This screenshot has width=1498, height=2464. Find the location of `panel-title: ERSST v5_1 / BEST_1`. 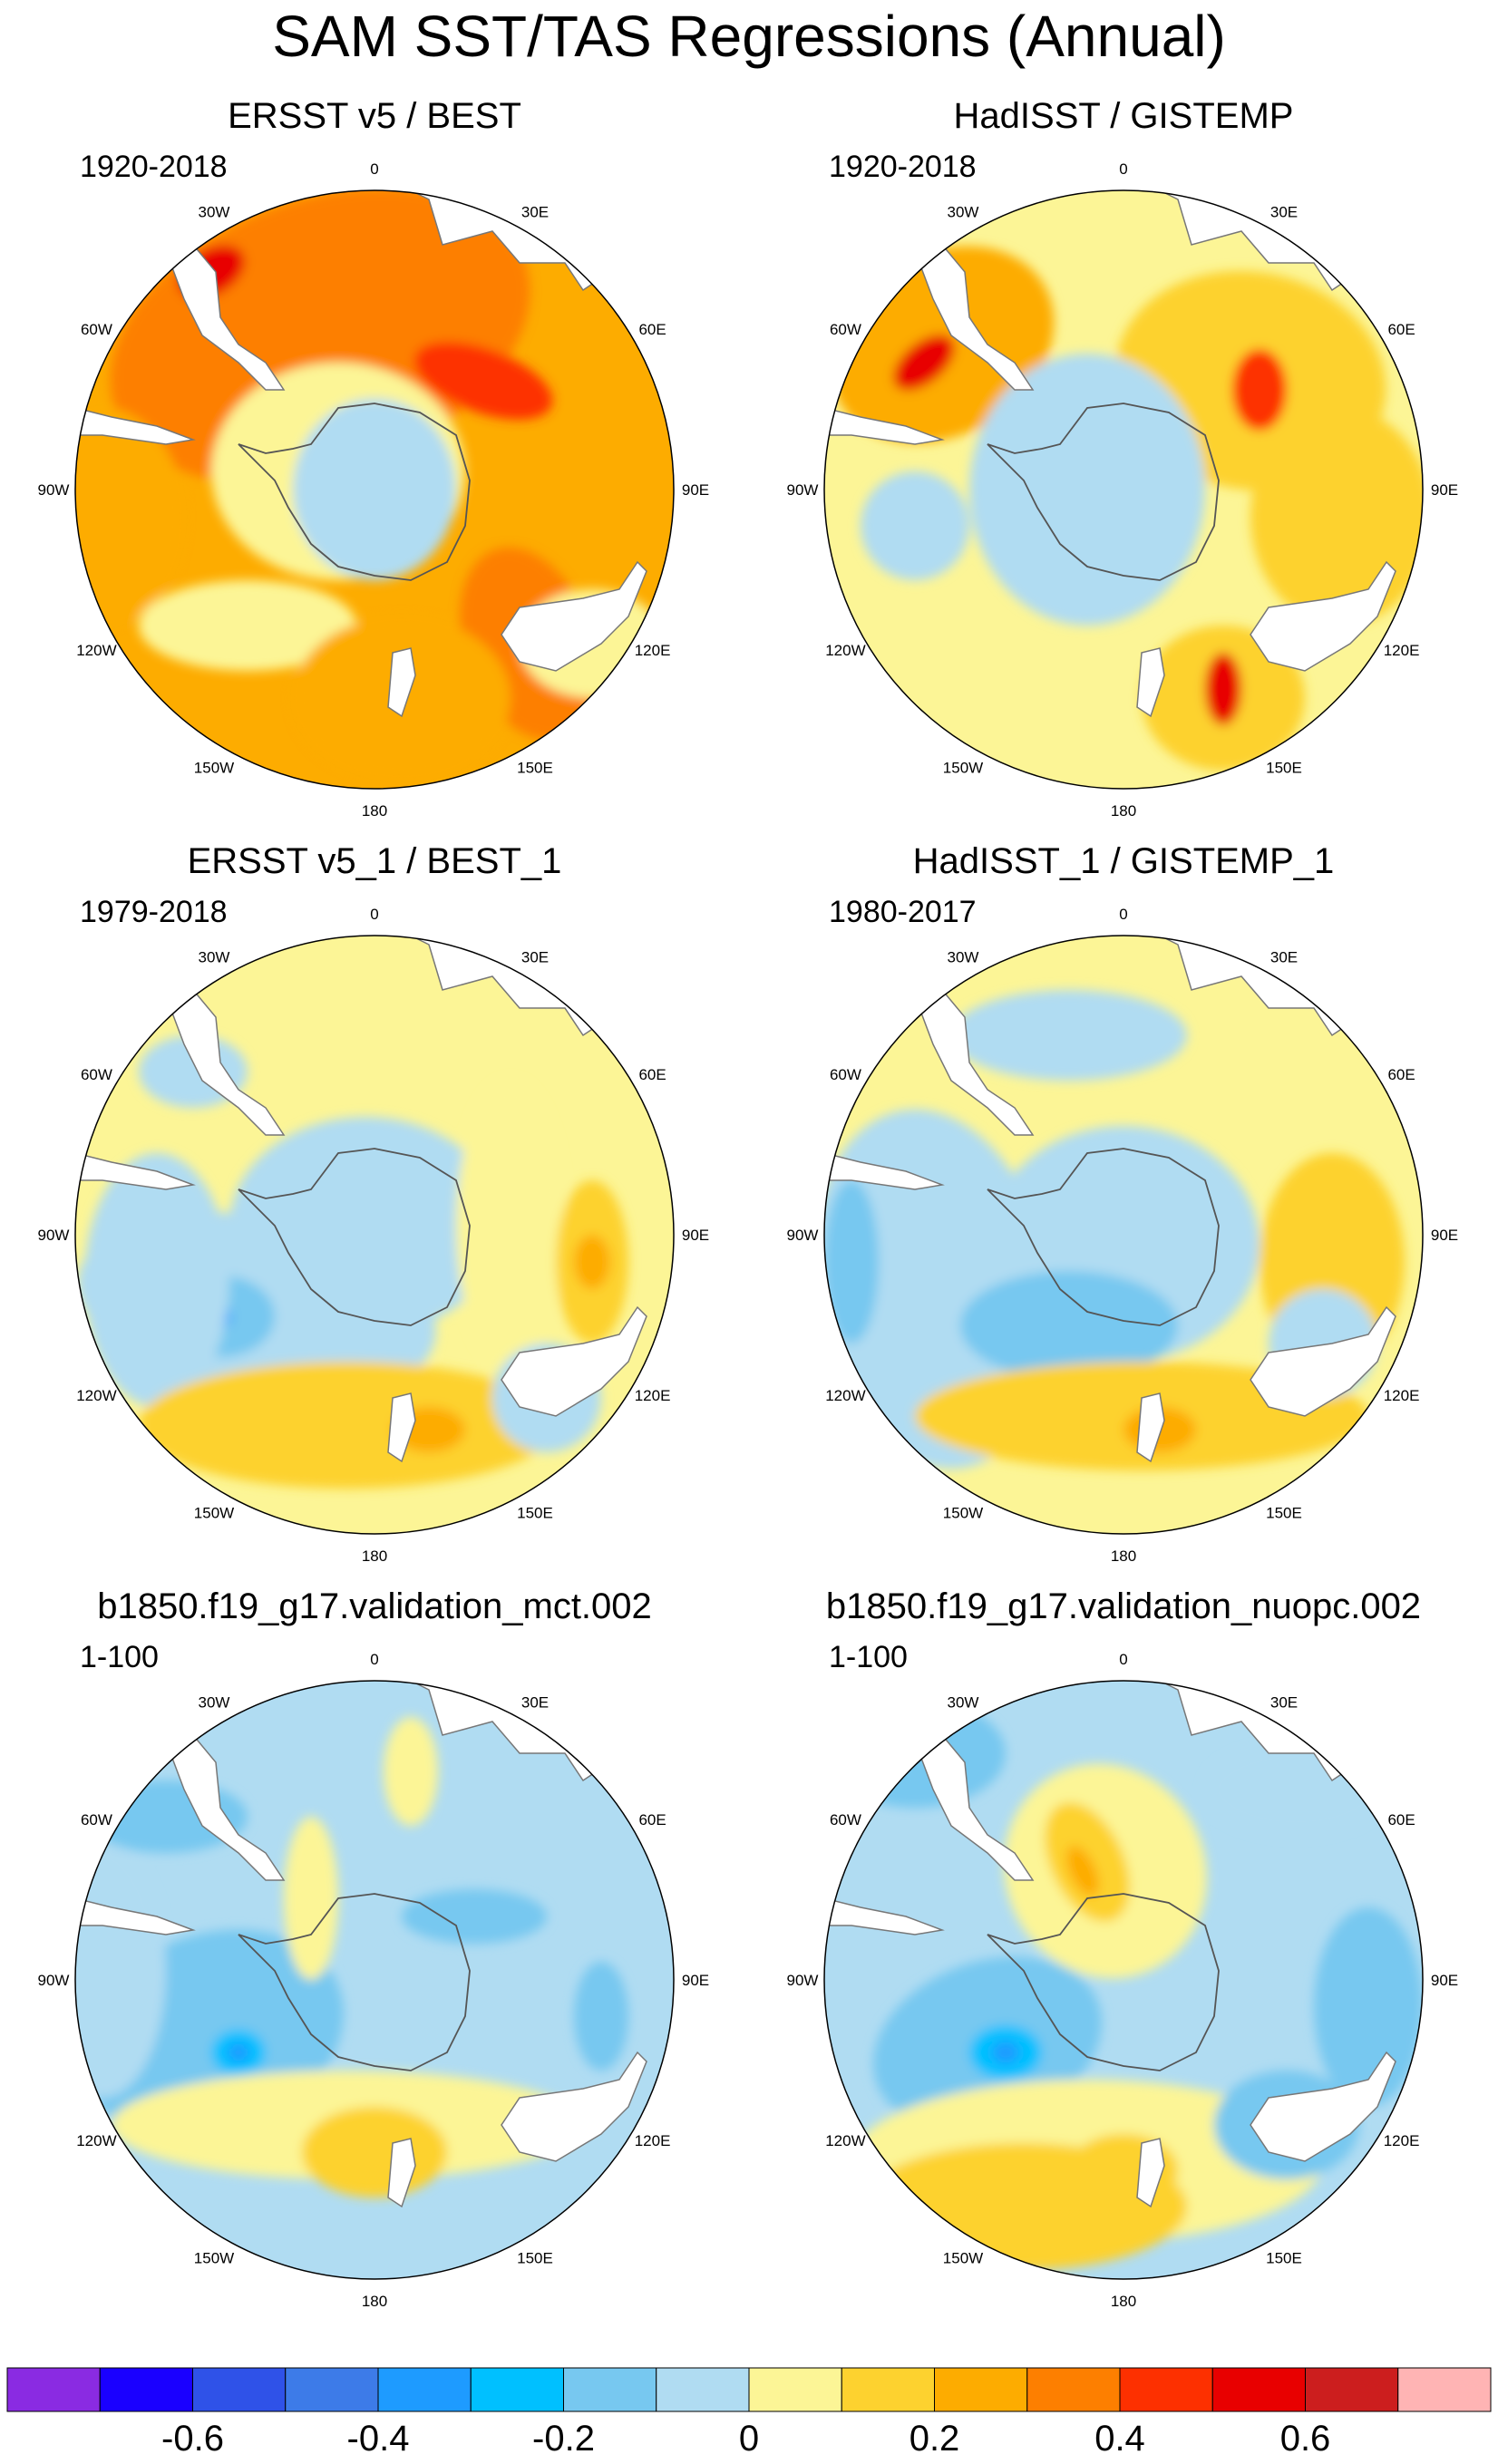

panel-title: ERSST v5_1 / BEST_1 is located at coordinates (374, 861).